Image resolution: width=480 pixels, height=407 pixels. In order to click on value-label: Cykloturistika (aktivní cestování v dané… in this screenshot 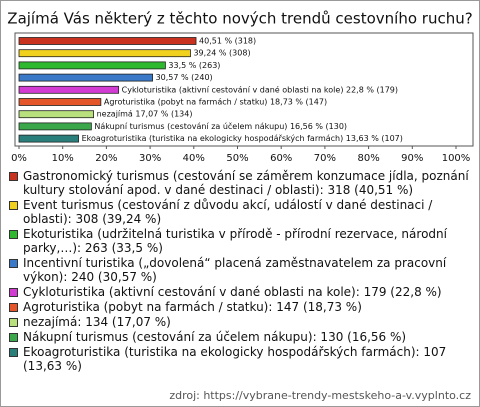, I will do `click(260, 89)`.